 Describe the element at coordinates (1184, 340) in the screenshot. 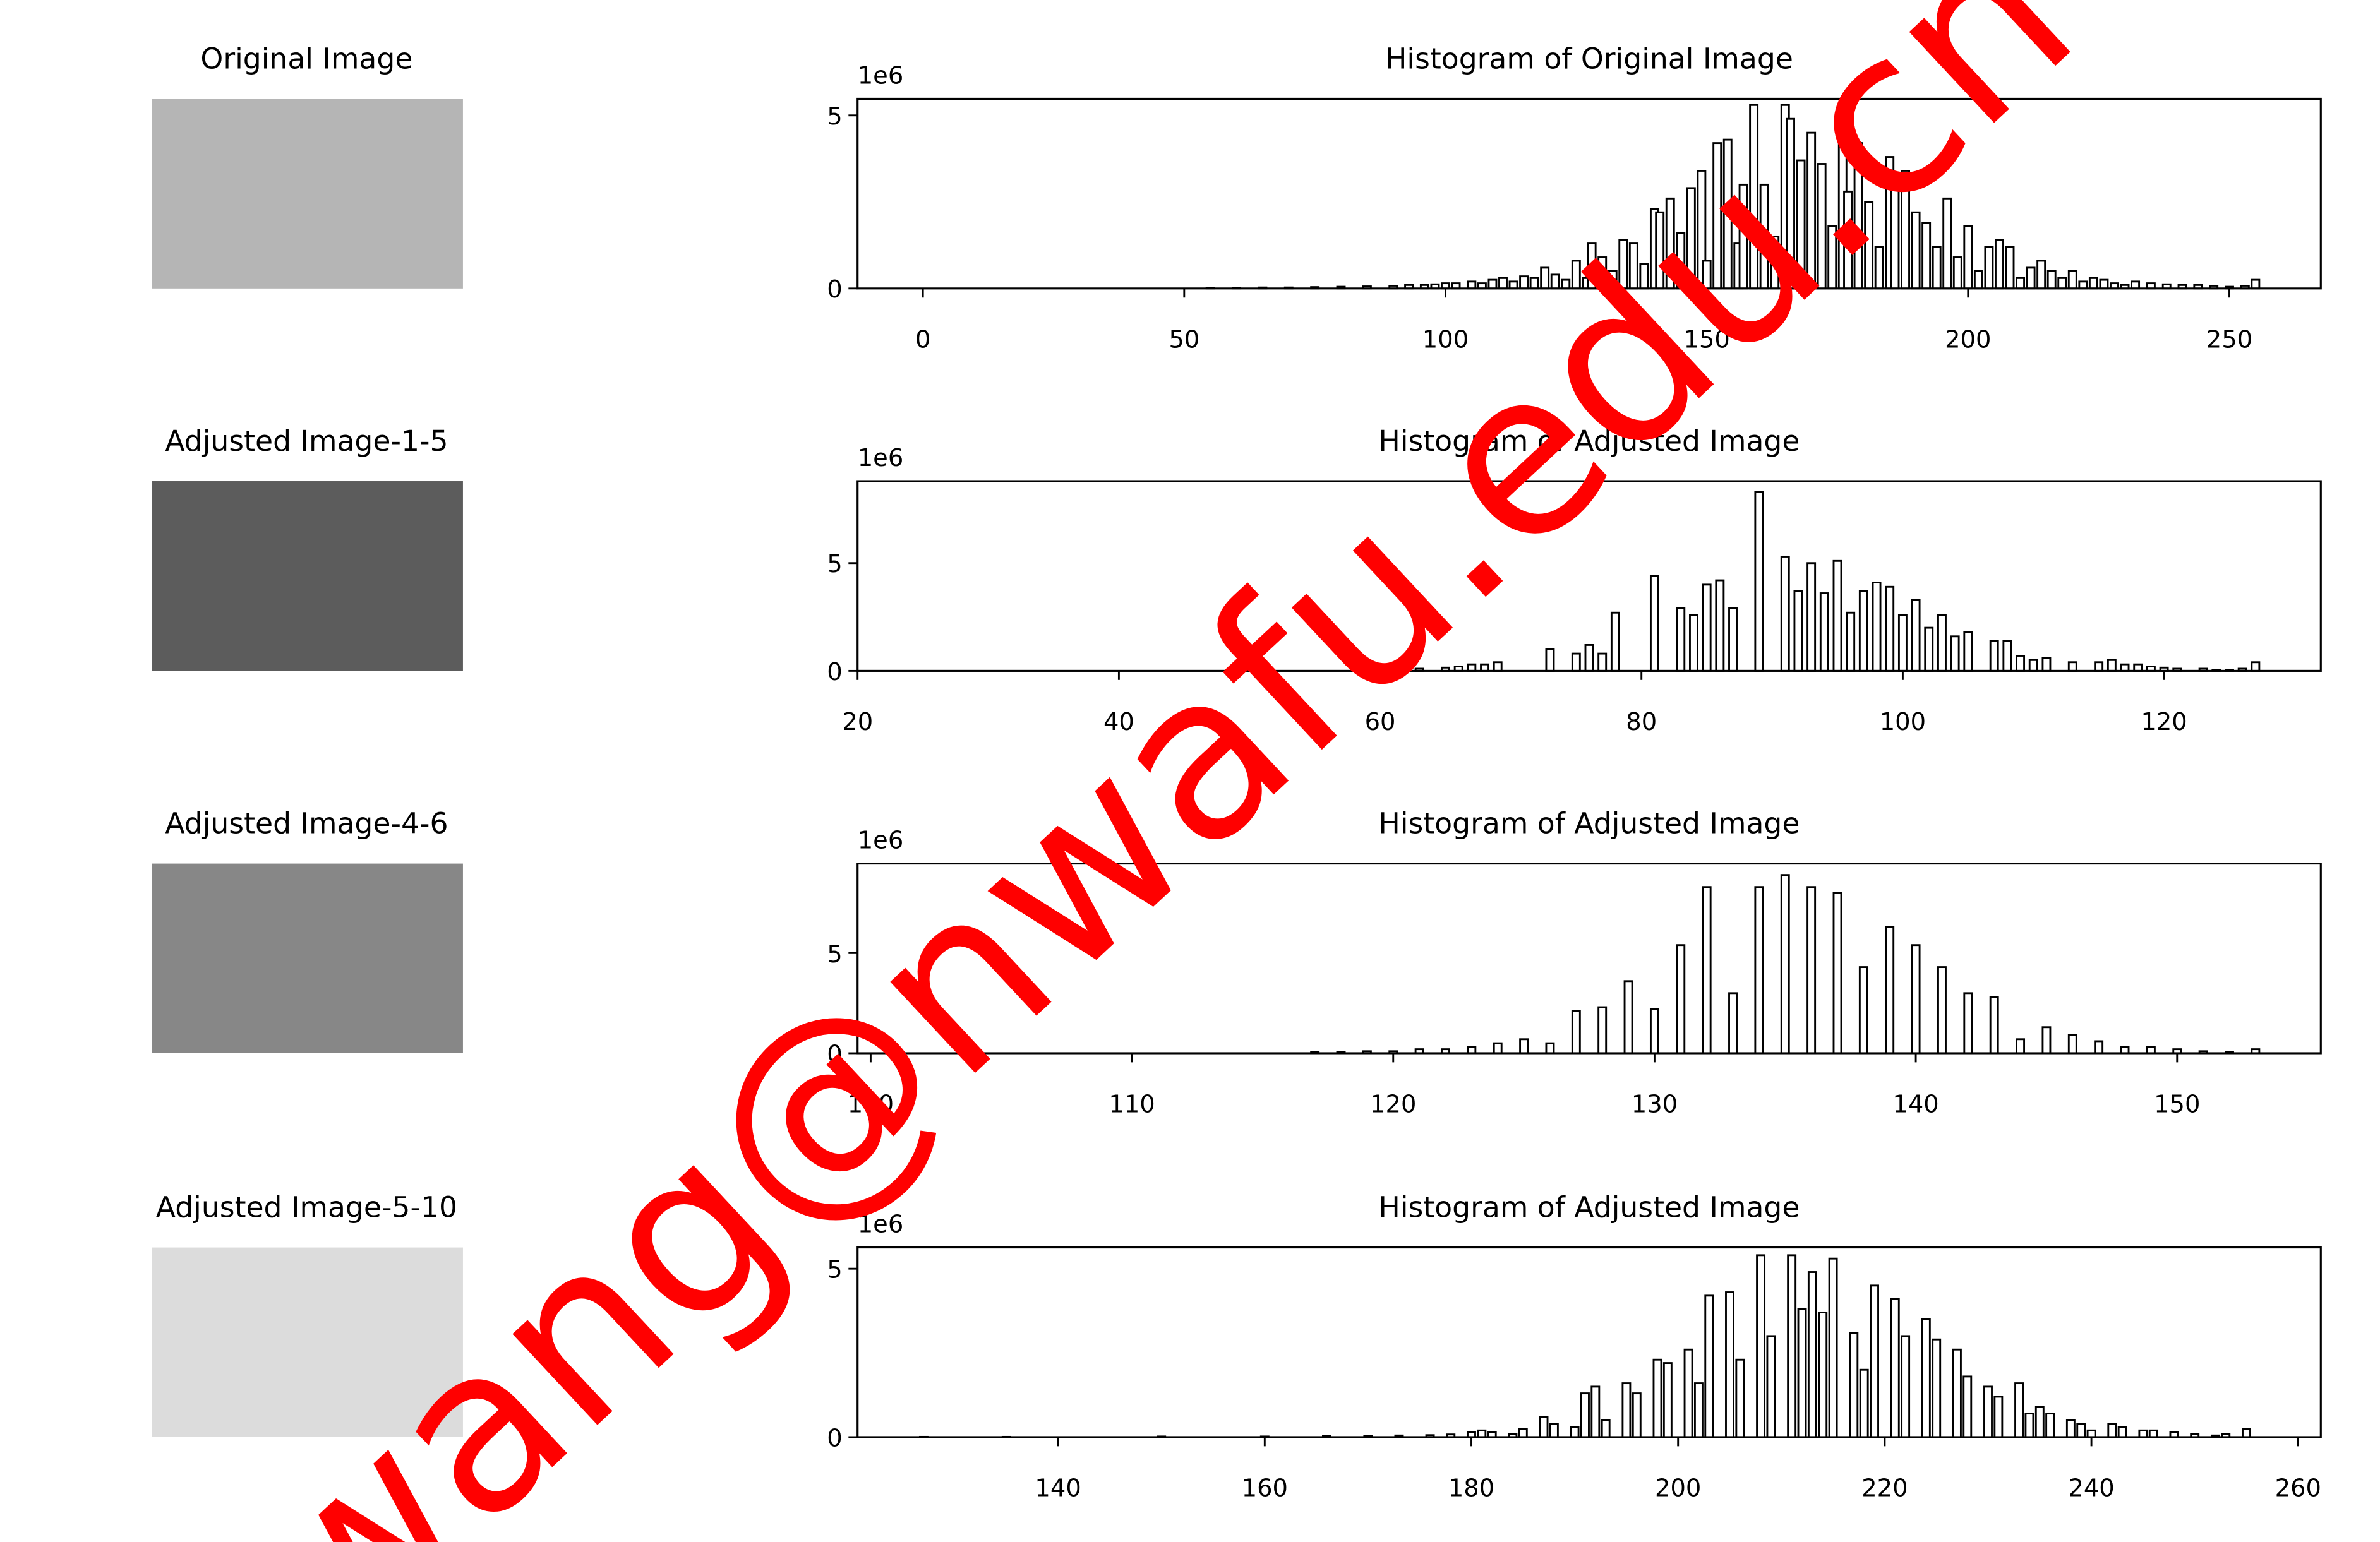

I see `x-tick-label: 50` at that location.